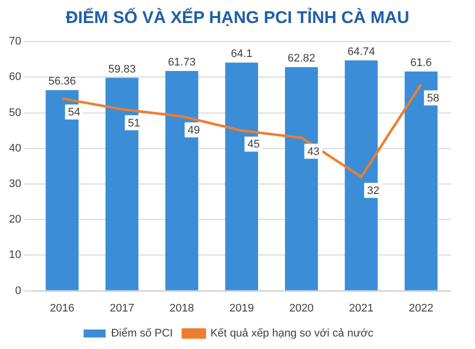 The height and width of the screenshot is (349, 475). I want to click on data-label: 49, so click(194, 130).